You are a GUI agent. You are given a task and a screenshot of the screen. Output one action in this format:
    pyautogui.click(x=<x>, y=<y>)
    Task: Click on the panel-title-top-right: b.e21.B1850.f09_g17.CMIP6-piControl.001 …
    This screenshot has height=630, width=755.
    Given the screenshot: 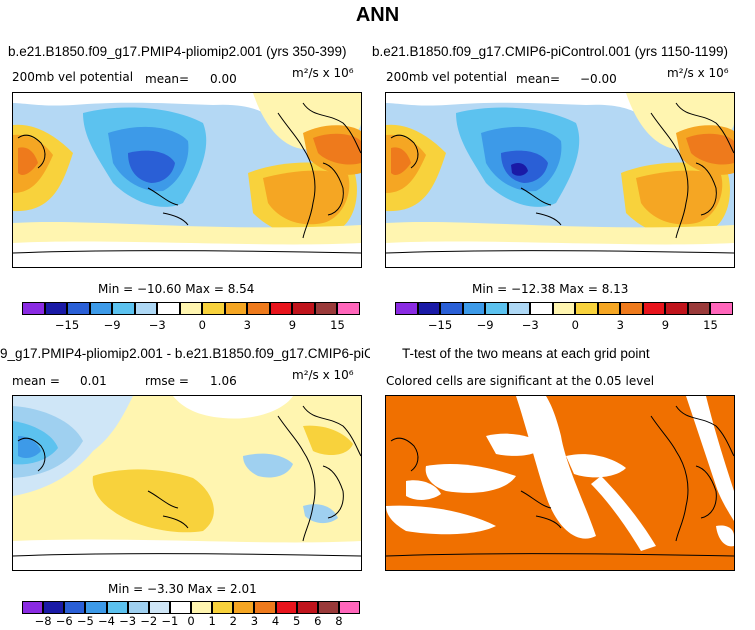 What is the action you would take?
    pyautogui.click(x=550, y=51)
    